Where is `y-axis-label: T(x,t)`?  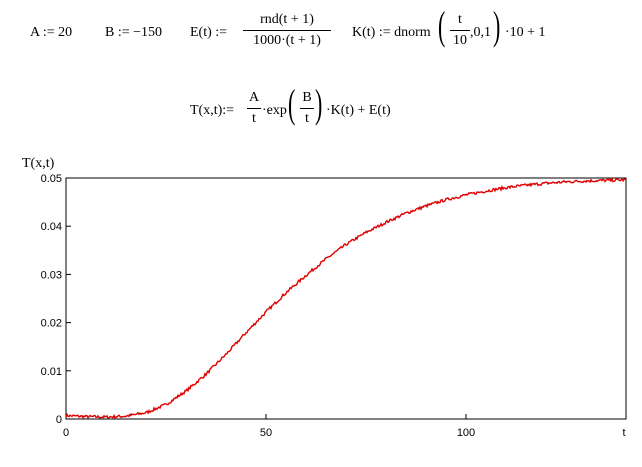
y-axis-label: T(x,t) is located at coordinates (38, 163).